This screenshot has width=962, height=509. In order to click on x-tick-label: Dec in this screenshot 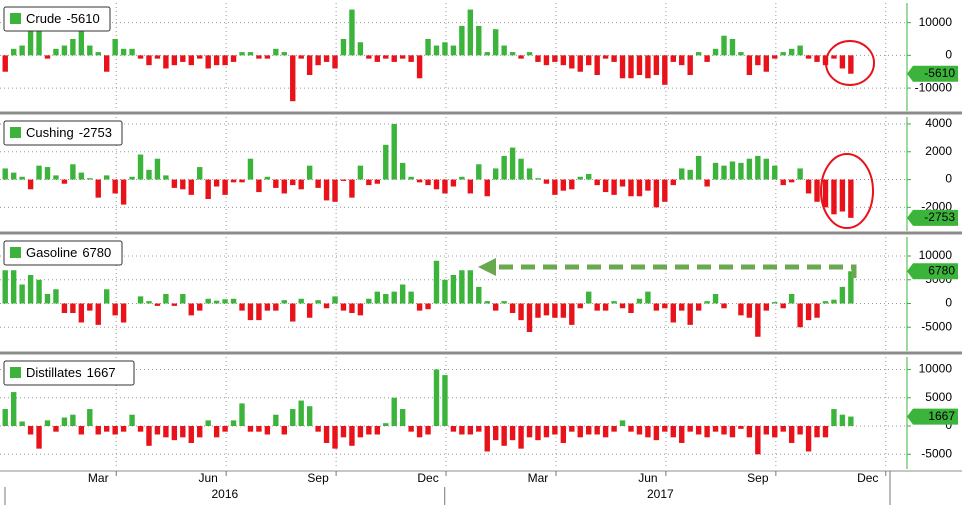, I will do `click(867, 478)`.